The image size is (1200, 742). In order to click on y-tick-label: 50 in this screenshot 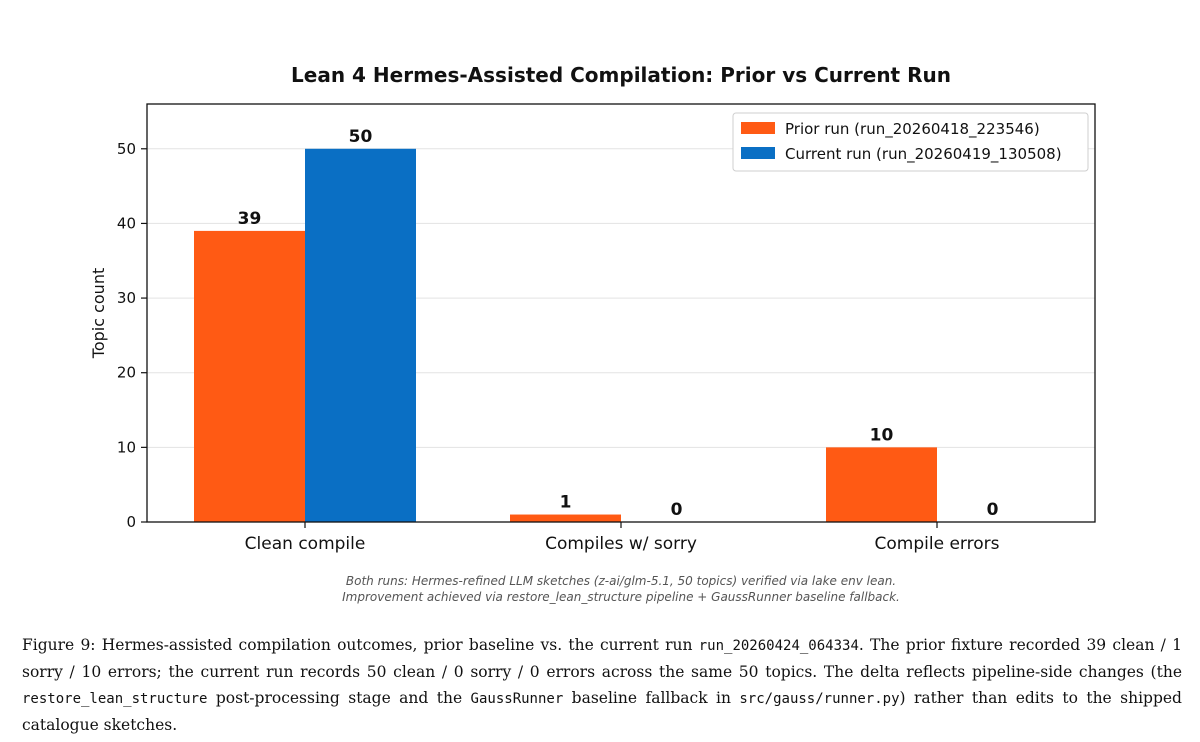, I will do `click(126, 149)`.